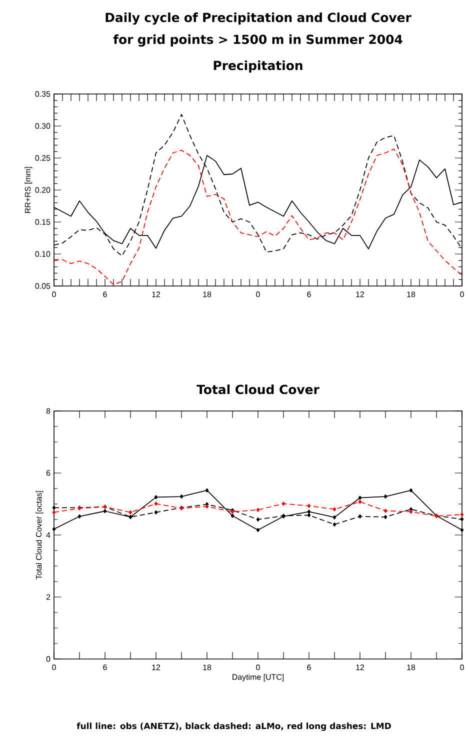  What do you see at coordinates (258, 66) in the screenshot?
I see `chart-subtitle: Precipitation` at bounding box center [258, 66].